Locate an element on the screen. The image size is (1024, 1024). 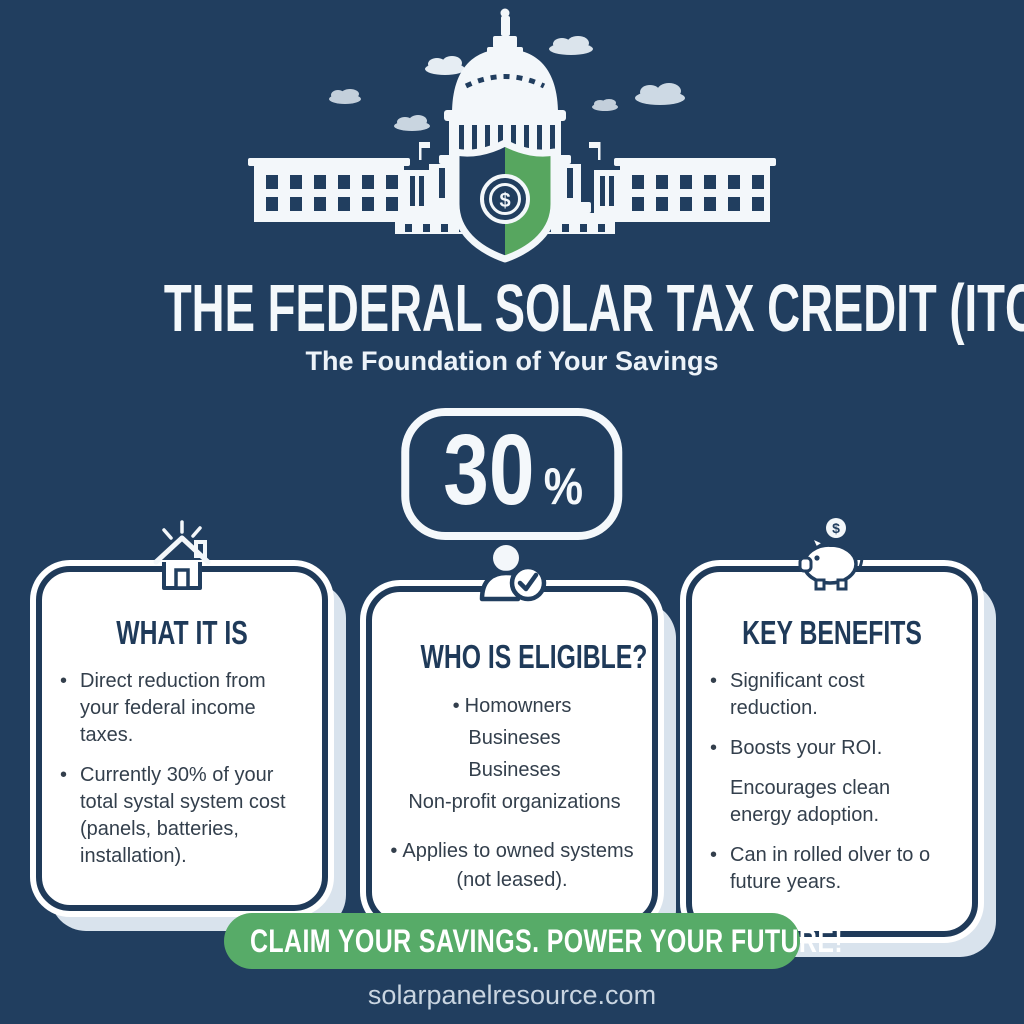
cta-banner: CLAIM YOUR SAVINGS. POWER YOUR FUTURE! is located at coordinates (533, 941).